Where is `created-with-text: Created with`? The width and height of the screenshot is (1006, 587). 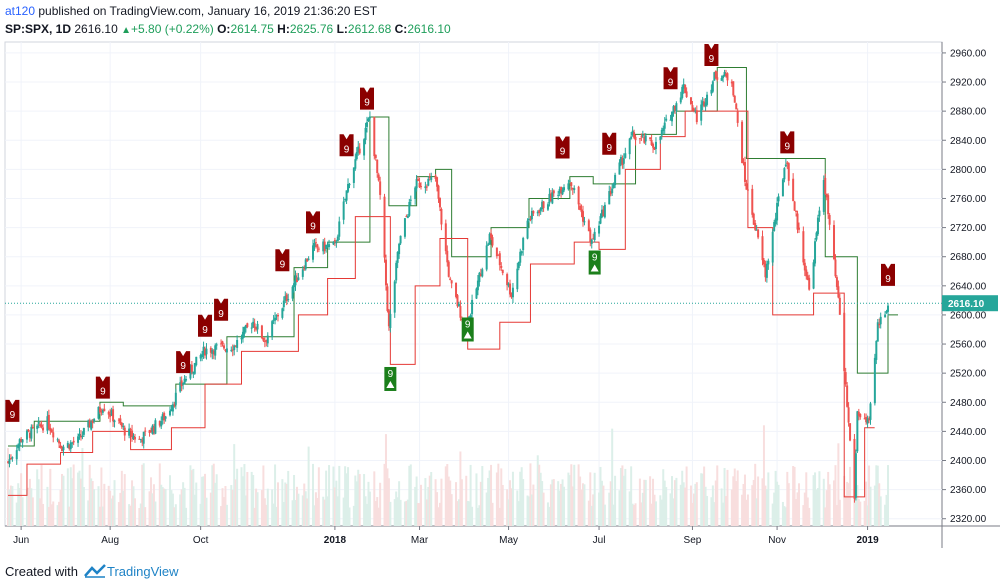
created-with-text: Created with is located at coordinates (41, 571).